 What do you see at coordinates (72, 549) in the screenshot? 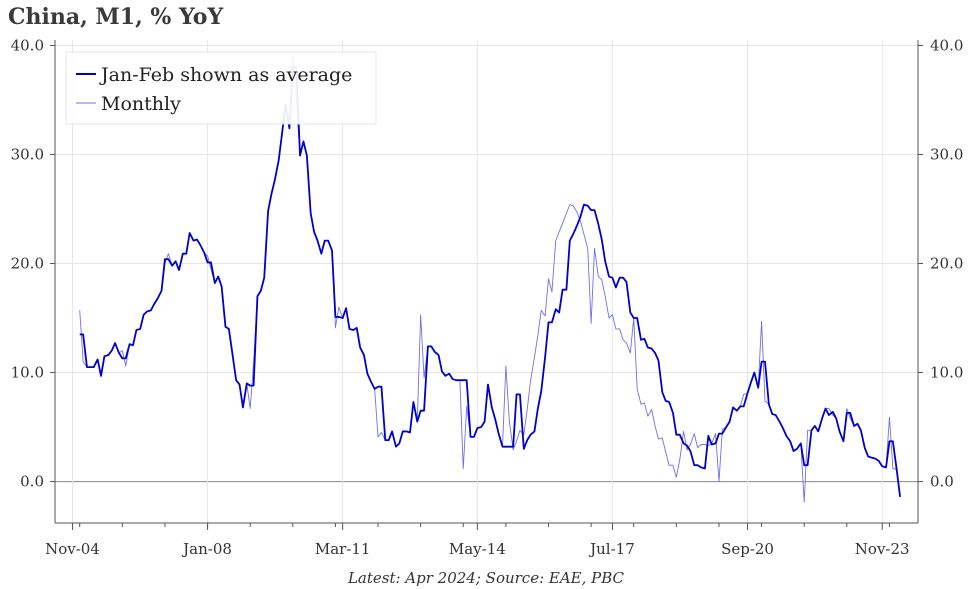
I see `x-tick-label: Nov-04` at bounding box center [72, 549].